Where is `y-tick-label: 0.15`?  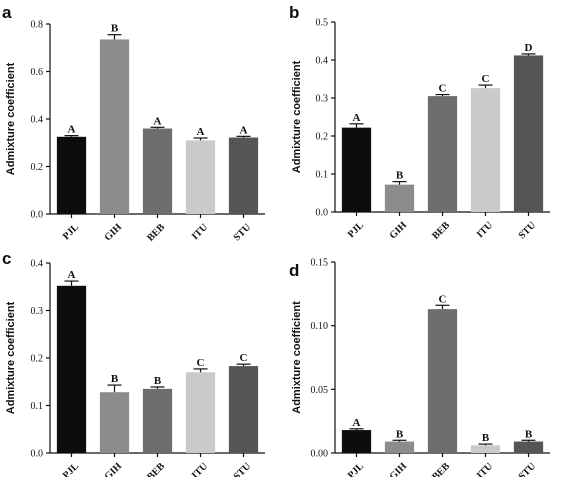 y-tick-label: 0.15 is located at coordinates (320, 263).